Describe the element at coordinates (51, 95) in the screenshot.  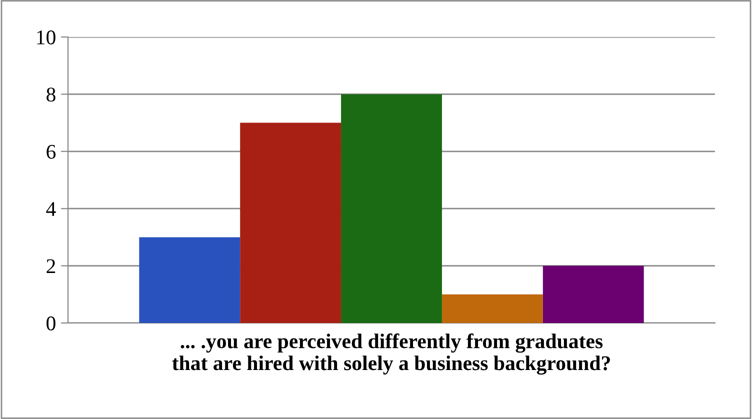
I see `y-tick-label: 8` at that location.